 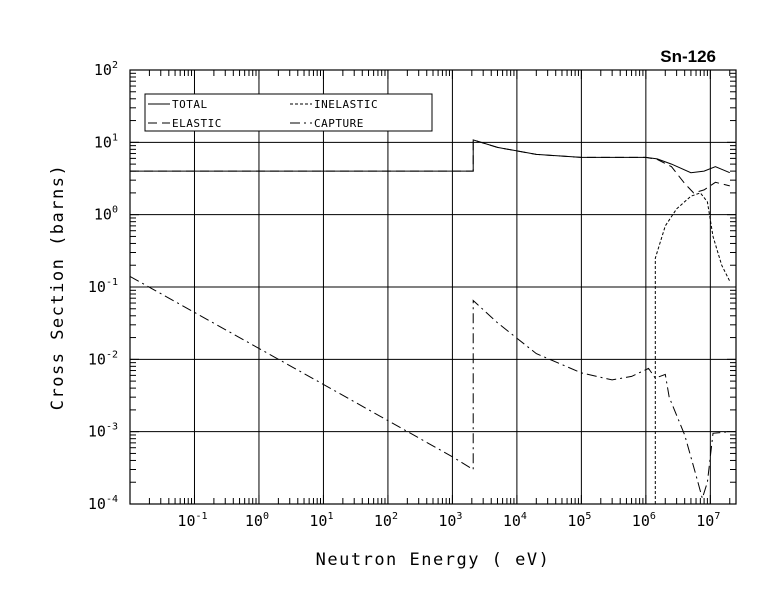 What do you see at coordinates (321, 520) in the screenshot?
I see `x-tick-label: 10¹` at bounding box center [321, 520].